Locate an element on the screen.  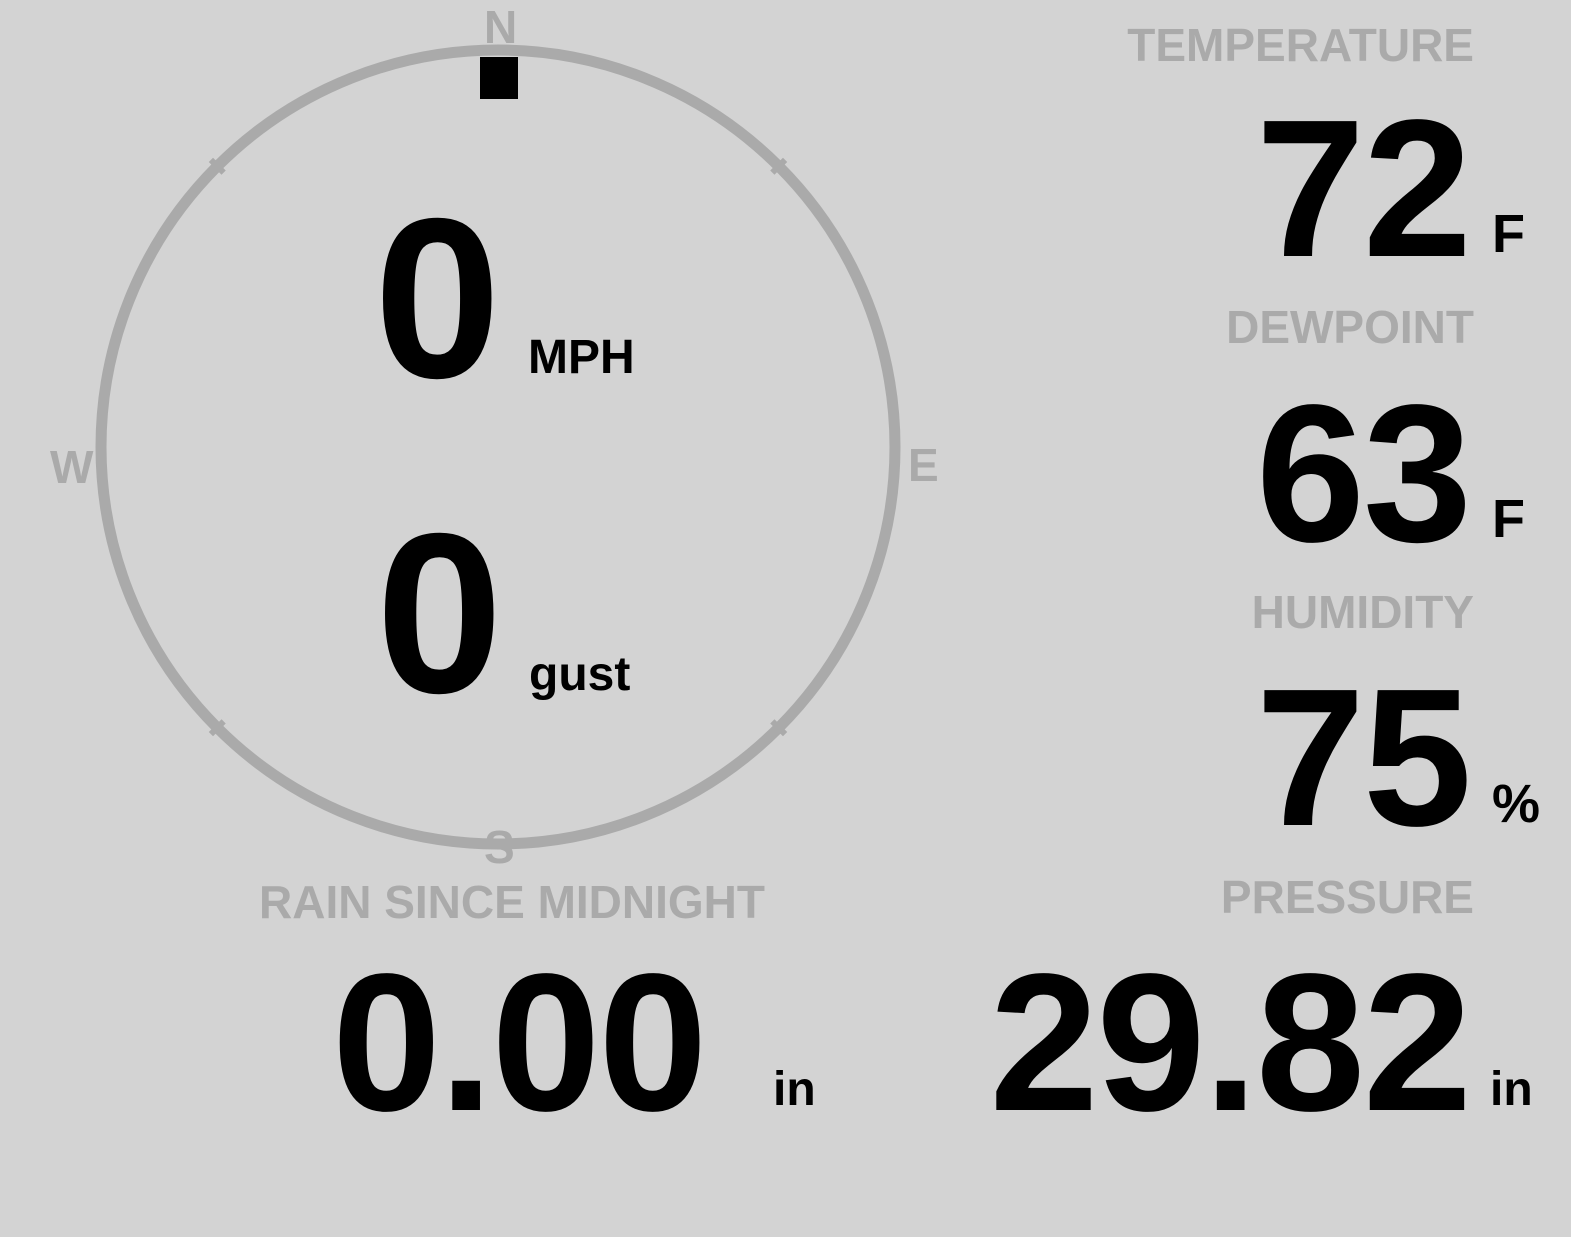
wind-direction-indicator is located at coordinates (499, 78).